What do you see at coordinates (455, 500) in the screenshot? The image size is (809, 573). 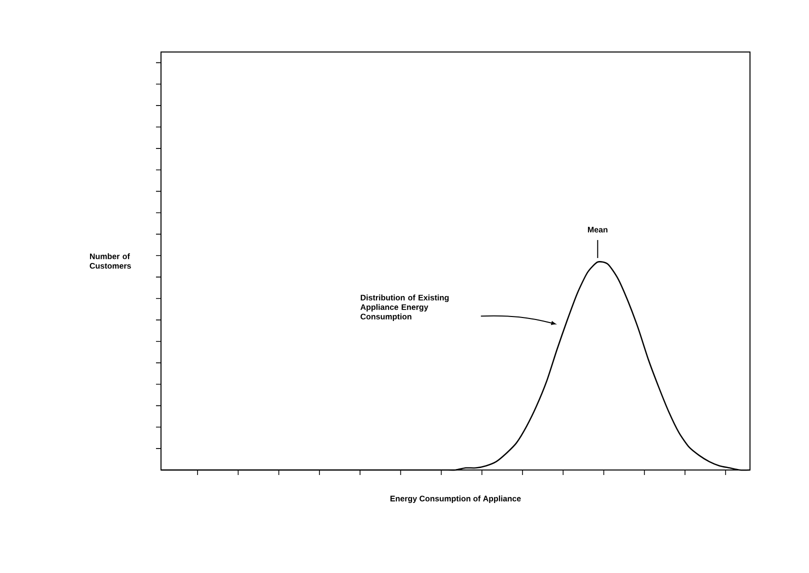 I see `x-axis-title: Energy Consumption of Appliance` at bounding box center [455, 500].